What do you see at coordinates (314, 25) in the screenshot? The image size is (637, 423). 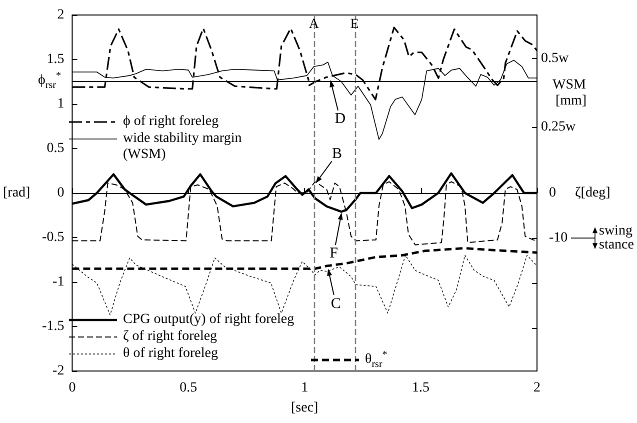 I see `ref-line-label: A` at bounding box center [314, 25].